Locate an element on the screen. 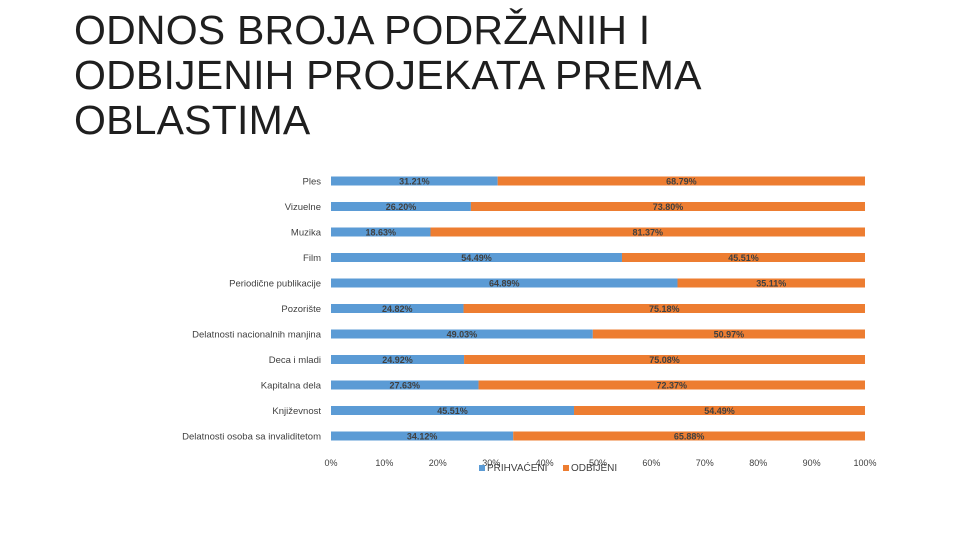 Image resolution: width=960 pixels, height=540 pixels. data-label: 64.89% is located at coordinates (504, 284).